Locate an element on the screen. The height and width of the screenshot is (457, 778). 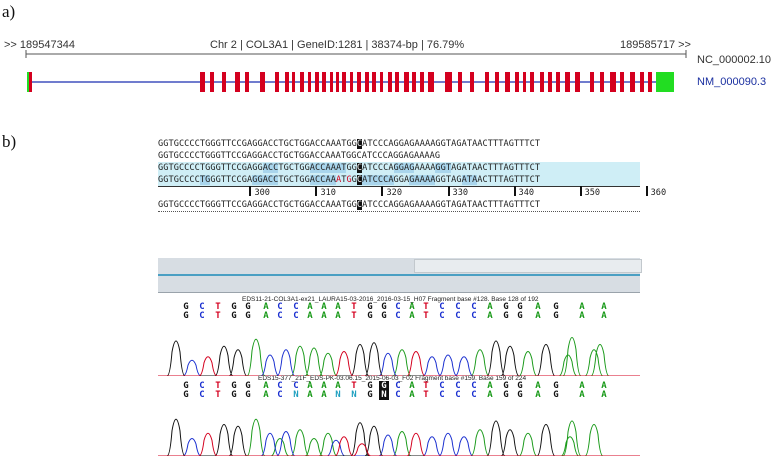
left-coordinate: >> 189547344 is located at coordinates (39, 45).